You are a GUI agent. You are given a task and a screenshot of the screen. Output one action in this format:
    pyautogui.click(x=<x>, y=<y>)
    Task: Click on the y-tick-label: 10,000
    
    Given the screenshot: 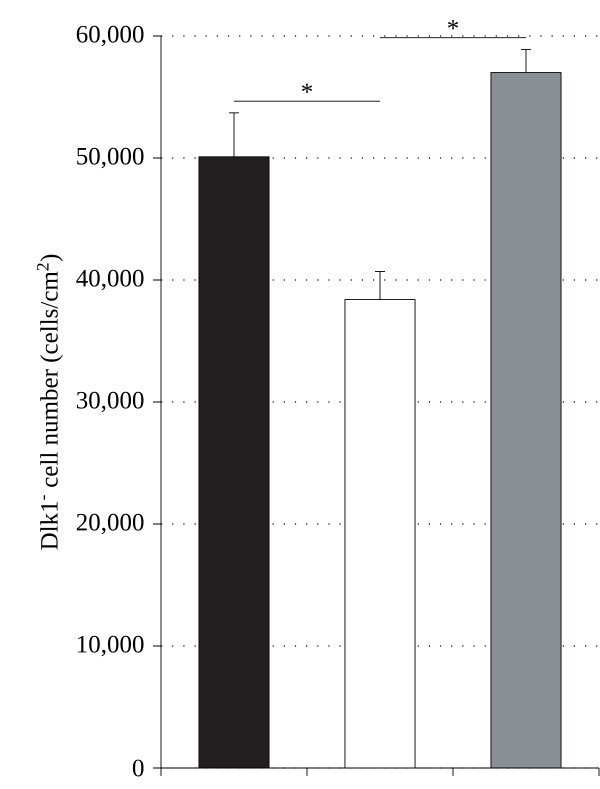 What is the action you would take?
    pyautogui.click(x=111, y=646)
    